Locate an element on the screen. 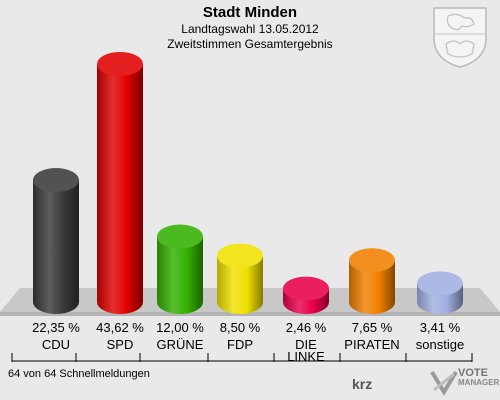 Image resolution: width=500 pixels, height=400 pixels. krz-logo: krz is located at coordinates (362, 384).